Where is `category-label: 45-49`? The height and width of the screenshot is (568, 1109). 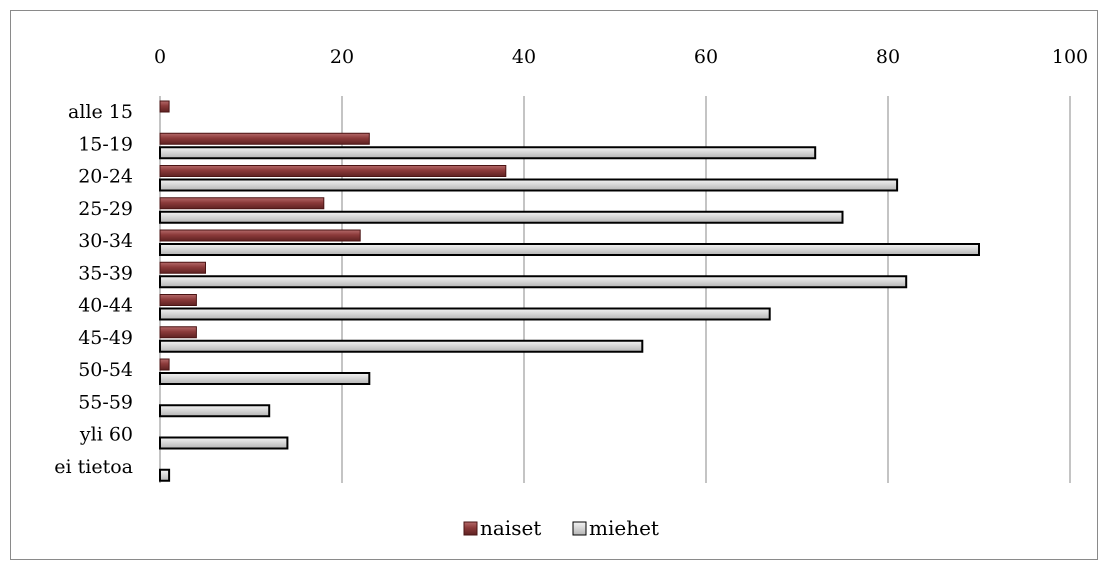
category-label: 45-49 is located at coordinates (105, 338).